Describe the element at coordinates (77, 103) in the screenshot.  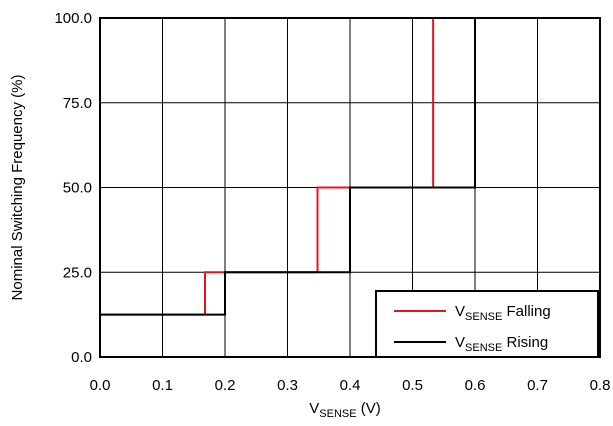
I see `y-tick-label: 75.0` at that location.